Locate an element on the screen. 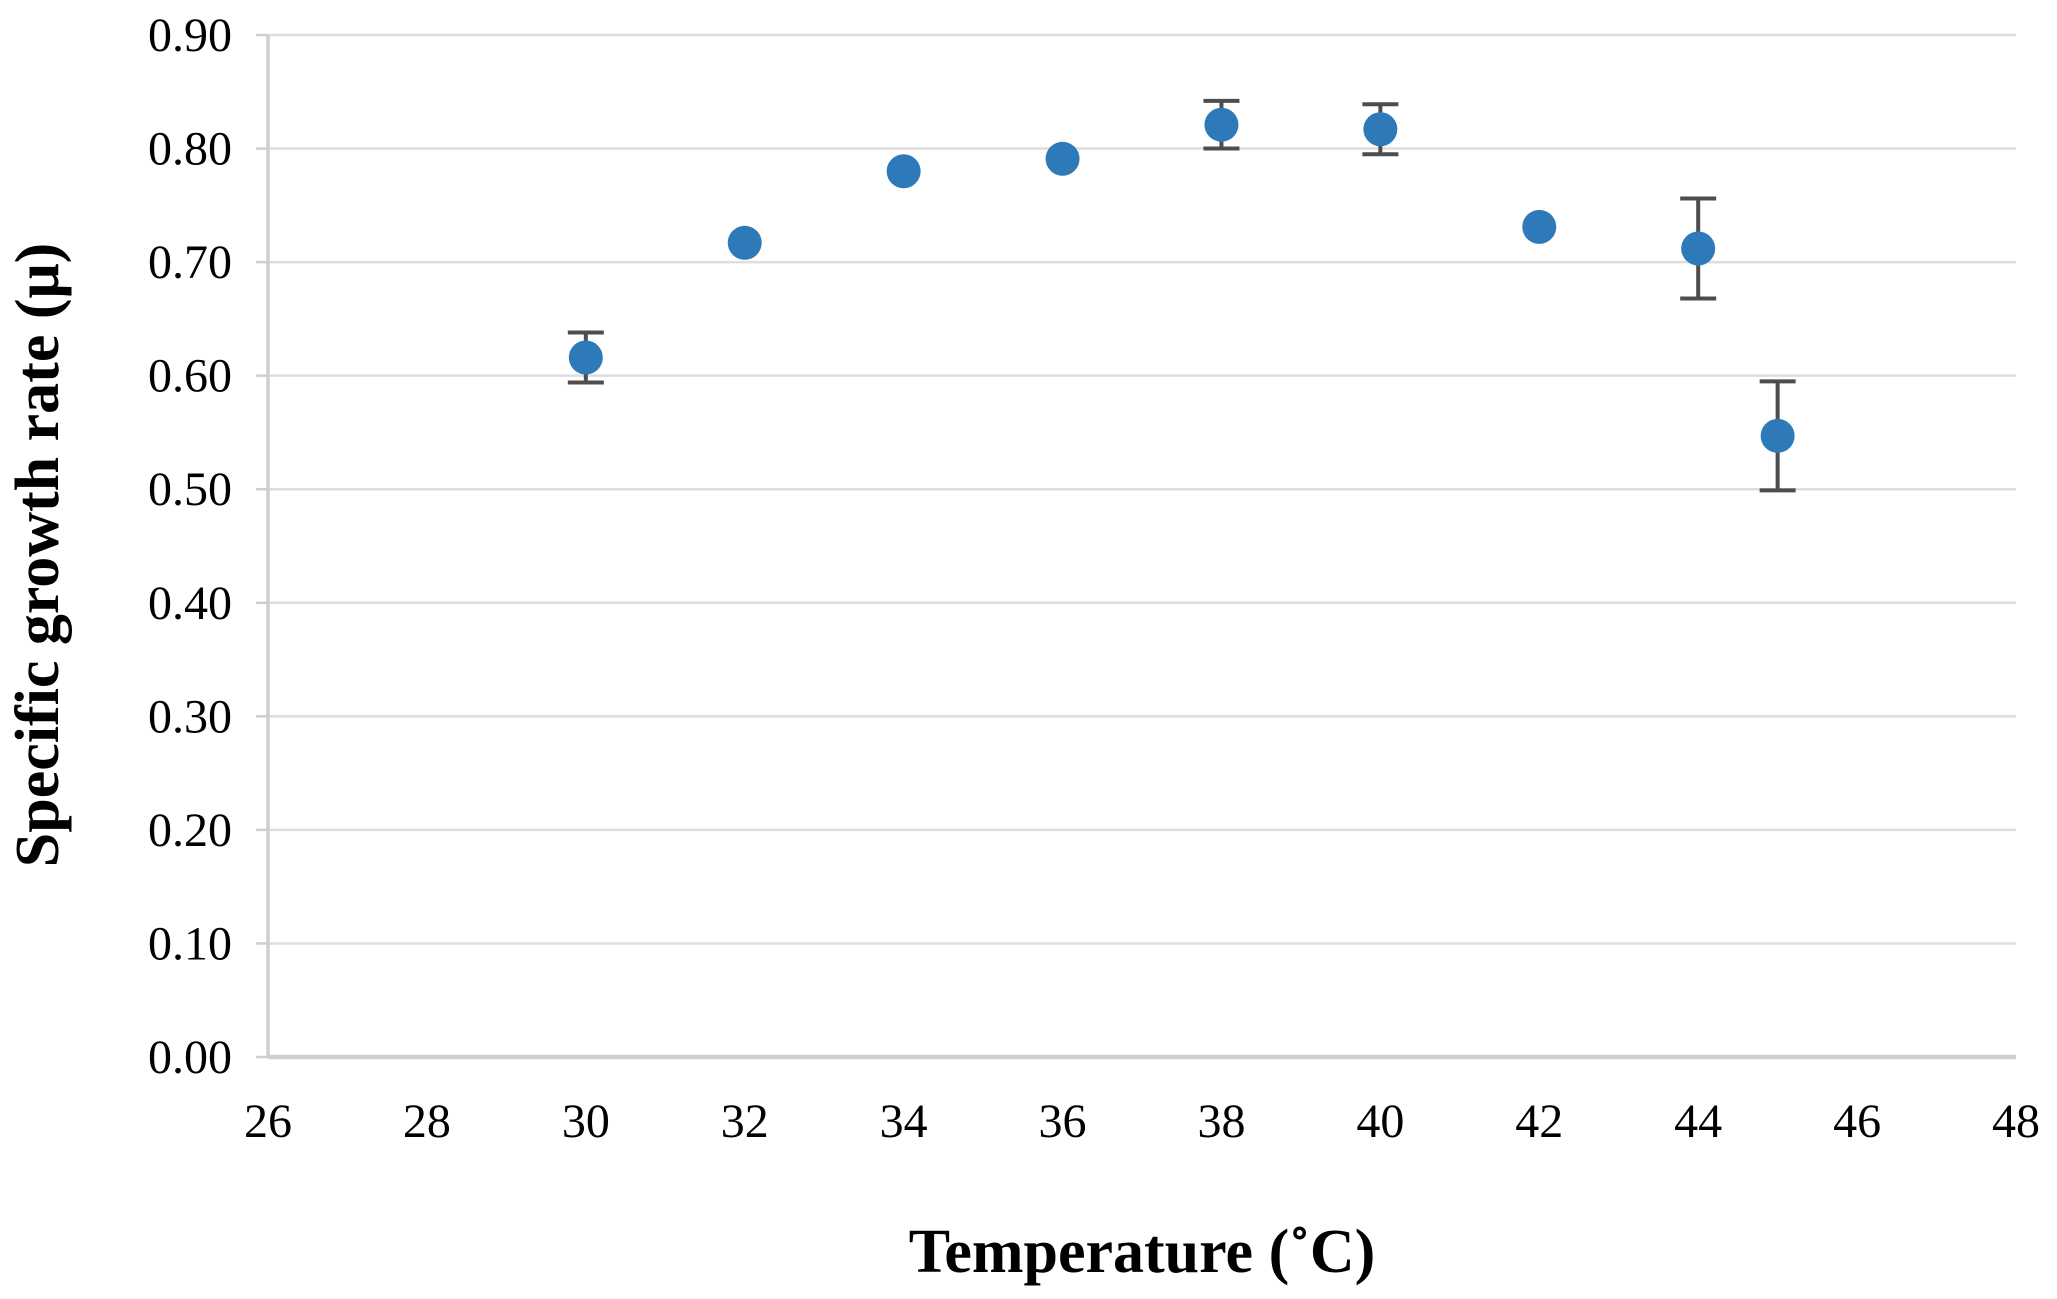 The image size is (2057, 1299). x-tick-label: 36 is located at coordinates (1063, 1121).